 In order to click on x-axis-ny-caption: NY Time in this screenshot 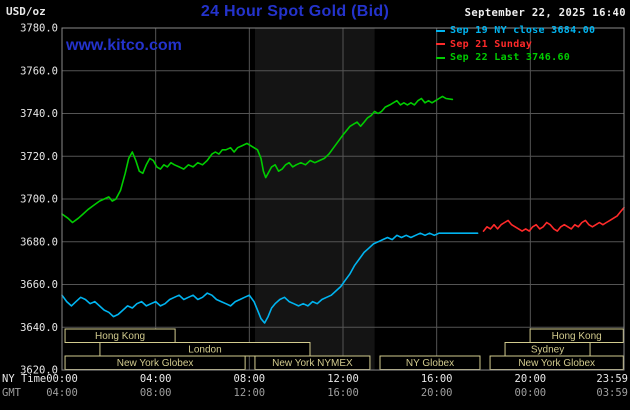, I will do `click(24, 379)`.